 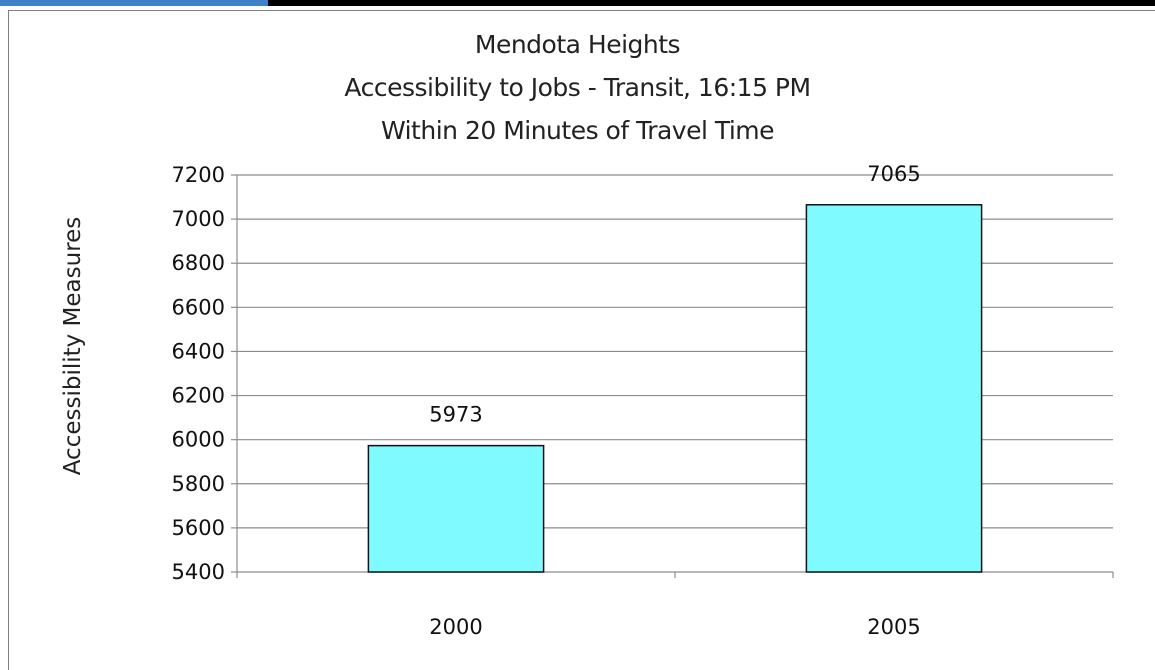 I want to click on y-tick-label: 7200, so click(x=198, y=175).